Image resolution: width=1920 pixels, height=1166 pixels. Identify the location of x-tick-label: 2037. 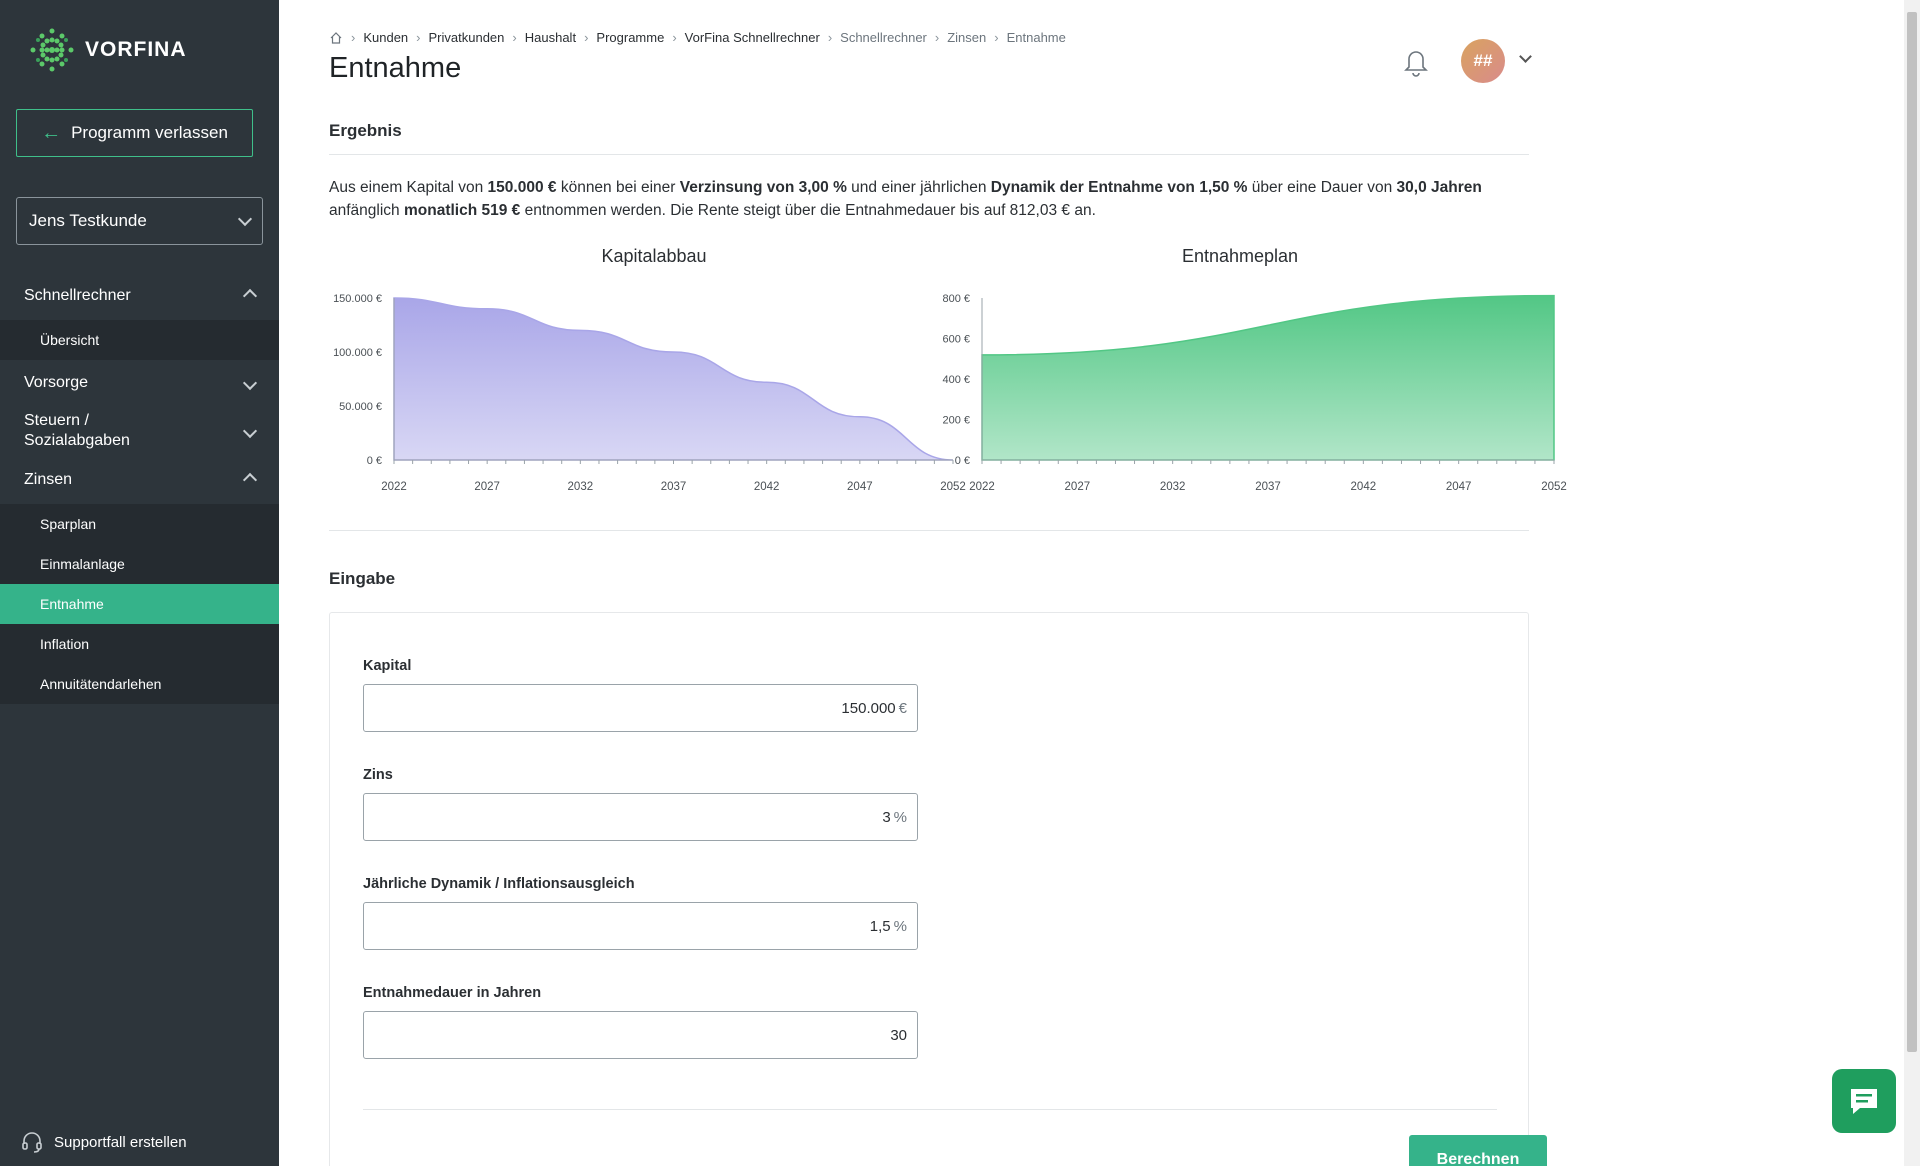
(674, 487).